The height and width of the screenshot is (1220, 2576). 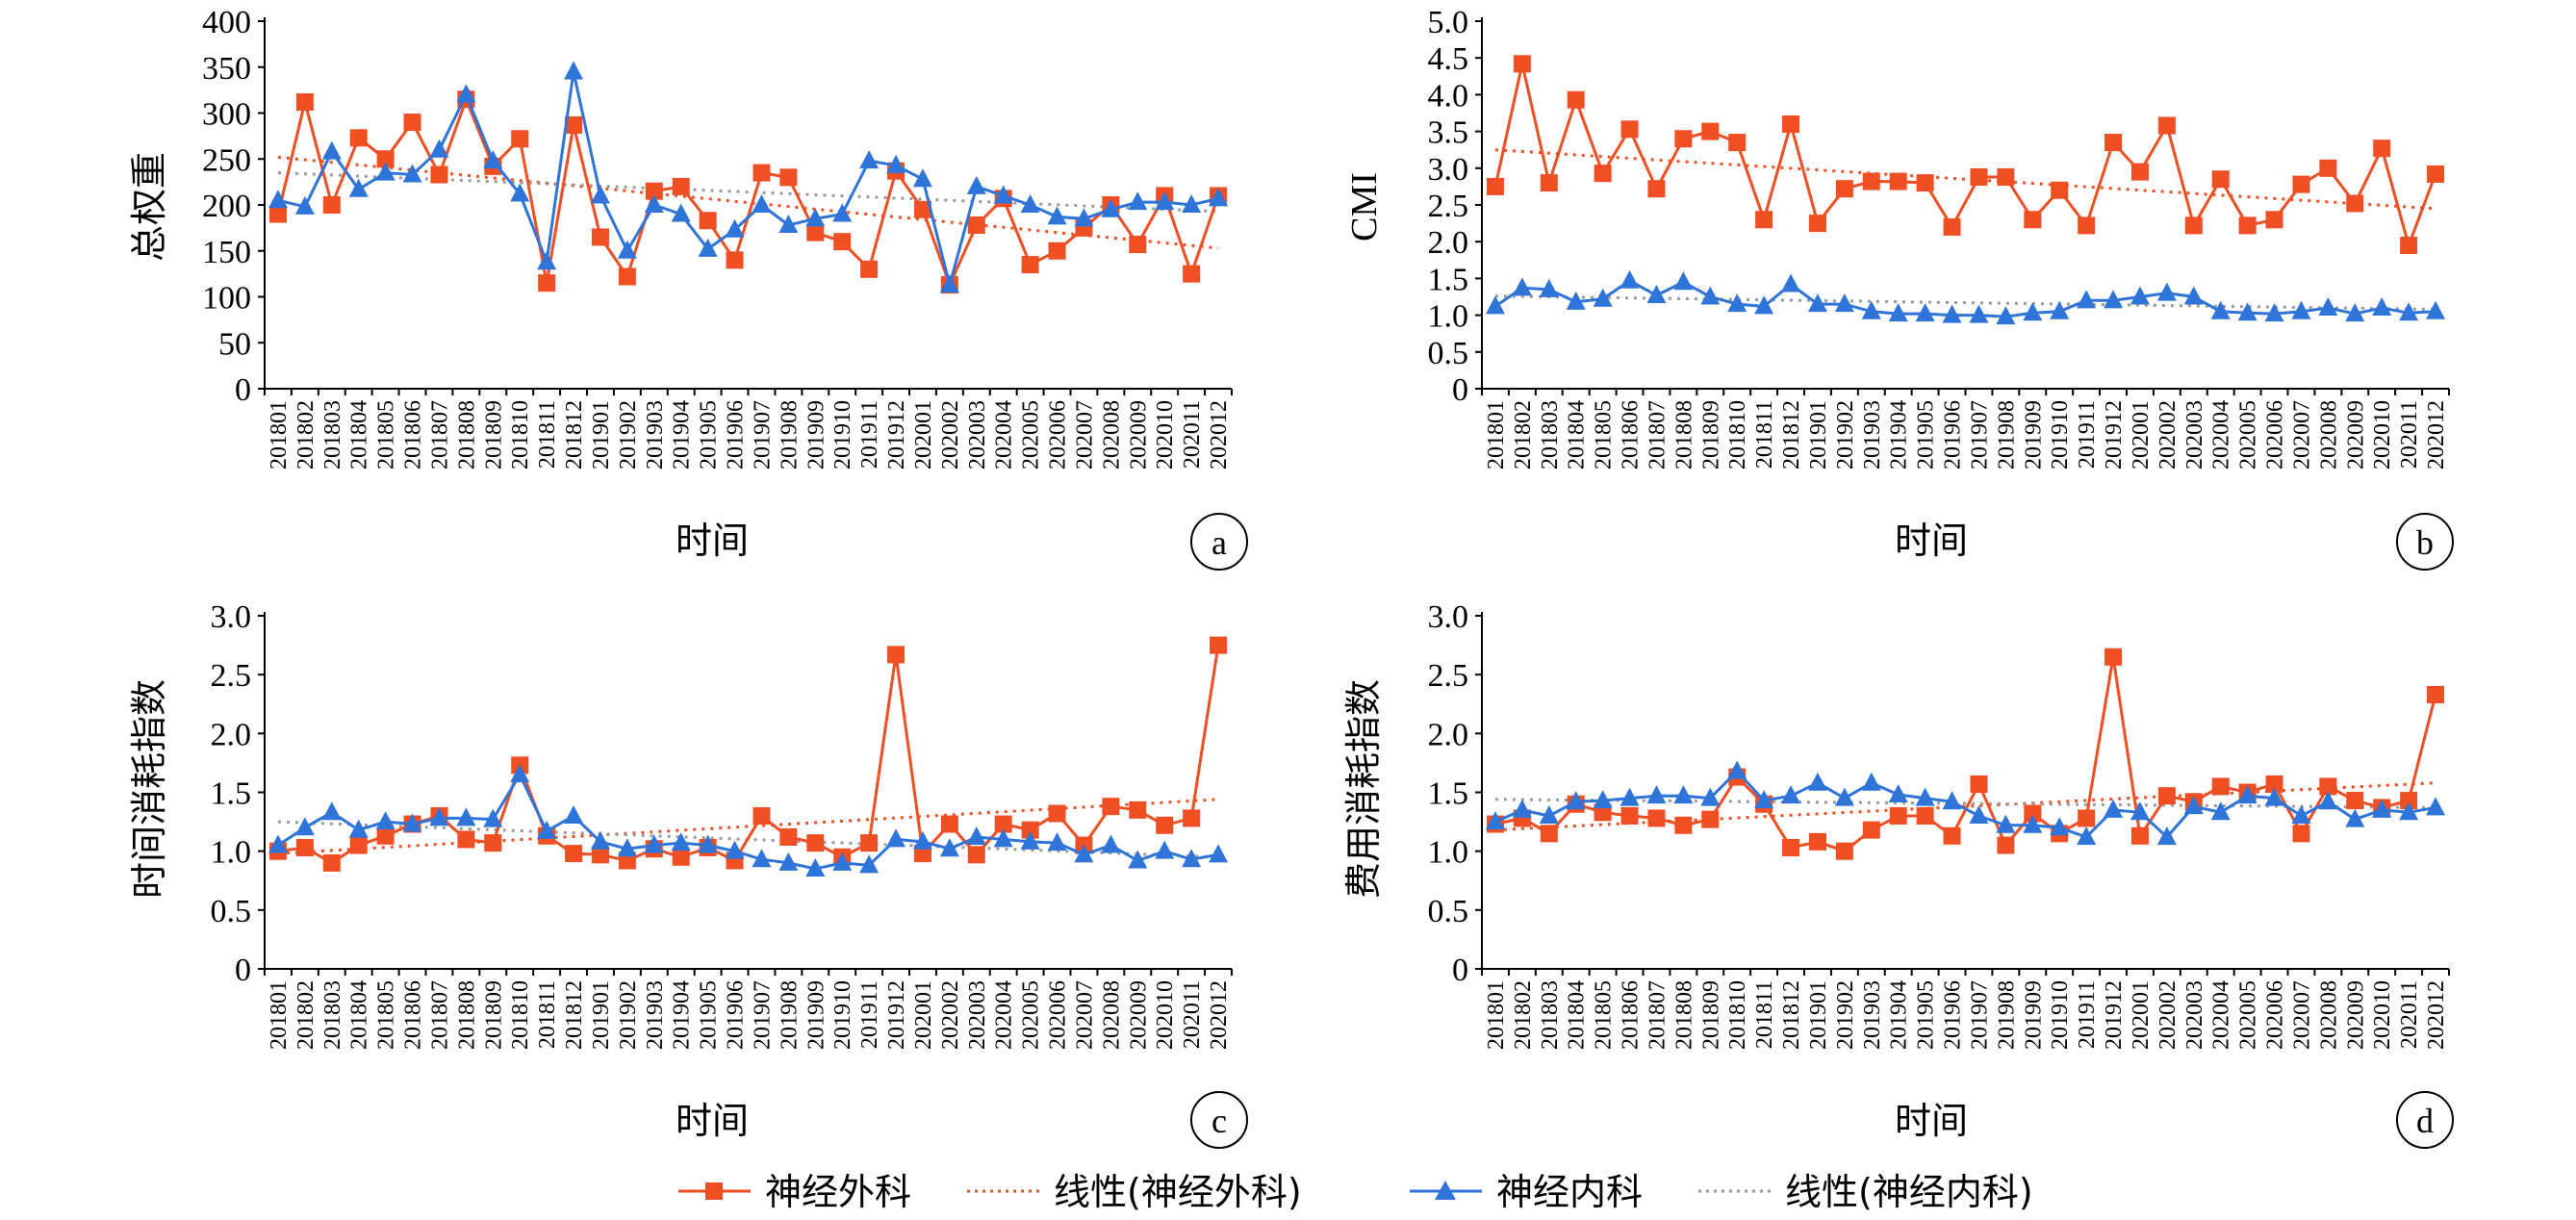 What do you see at coordinates (149, 789) in the screenshot?
I see `y-axis-label: 时间消耗指数` at bounding box center [149, 789].